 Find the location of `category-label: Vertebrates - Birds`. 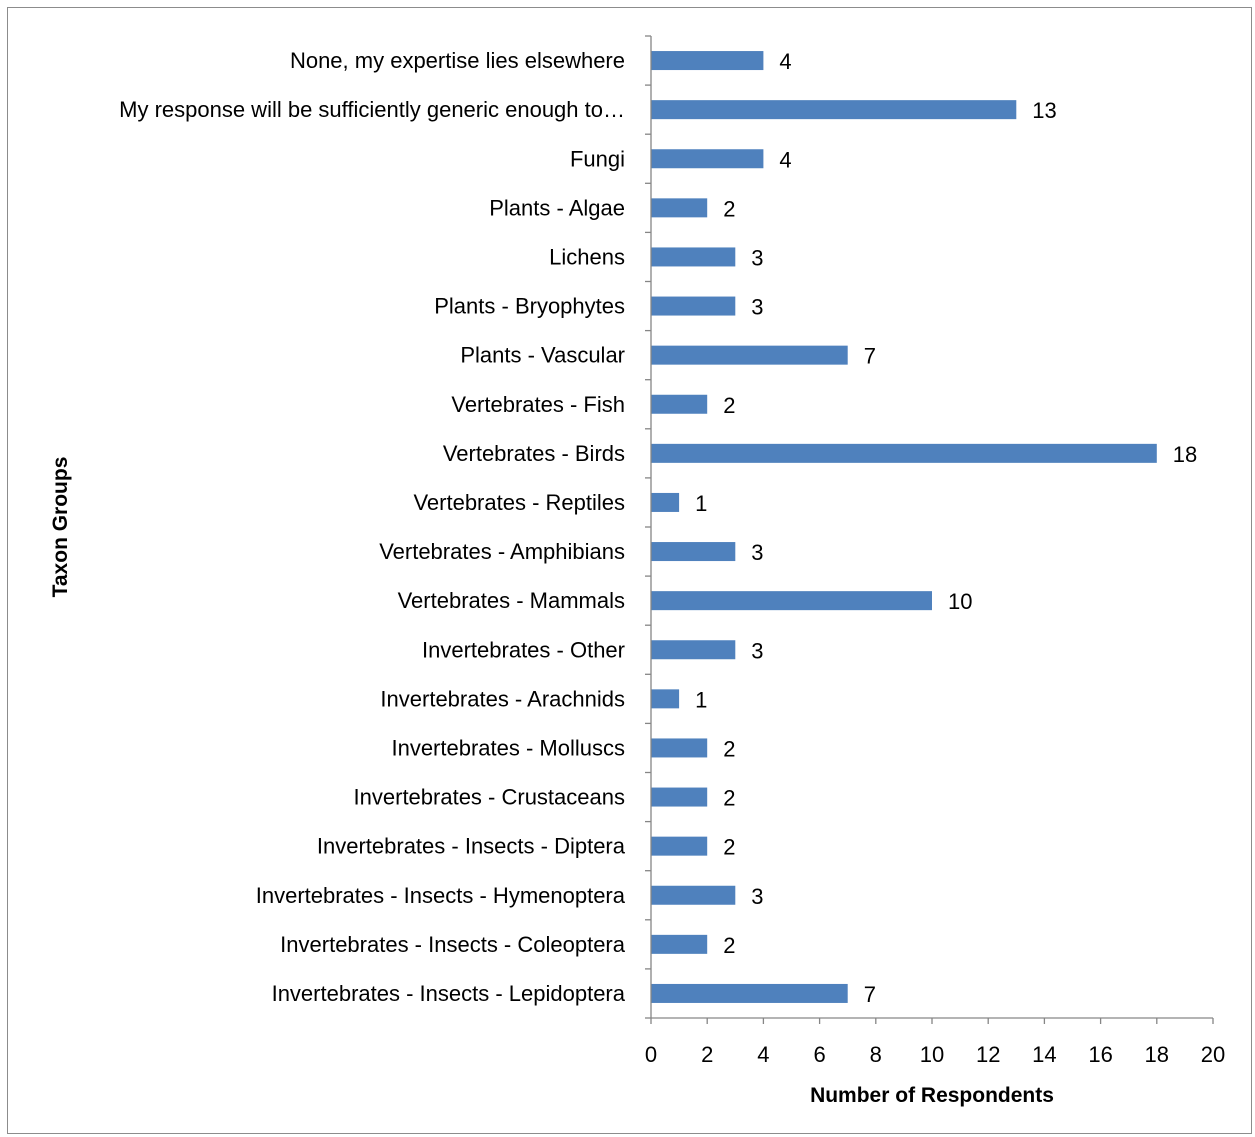

category-label: Vertebrates - Birds is located at coordinates (534, 453).